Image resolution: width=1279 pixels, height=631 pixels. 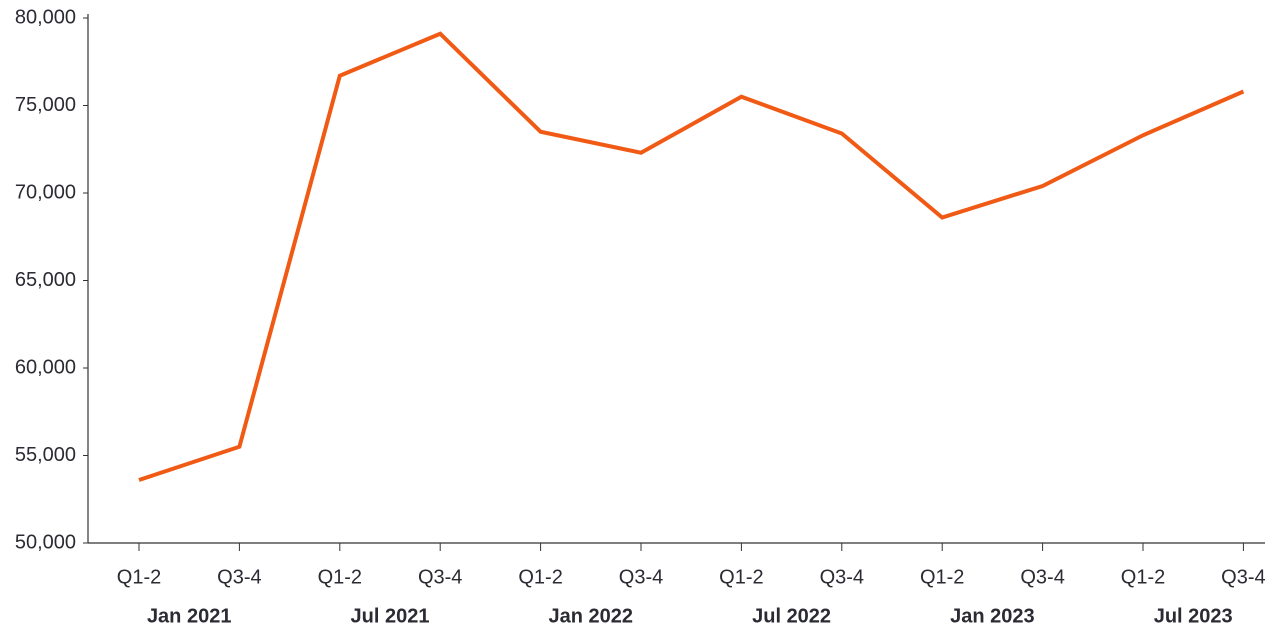 What do you see at coordinates (45, 280) in the screenshot?
I see `y-tick-label: 65,000` at bounding box center [45, 280].